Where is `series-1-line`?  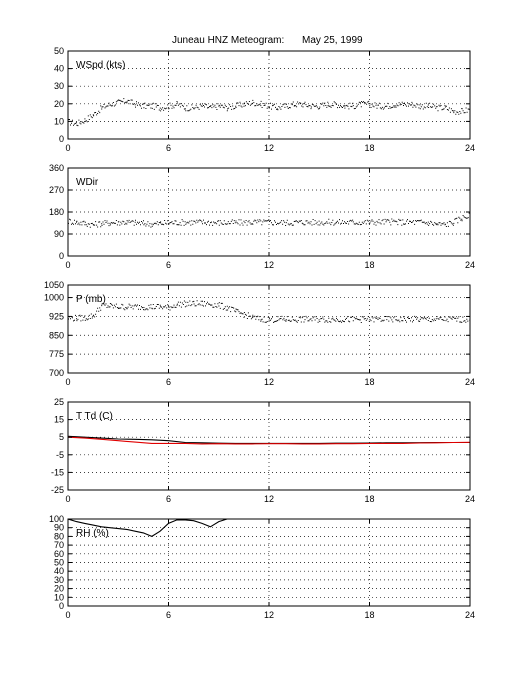
series-1-line is located at coordinates (148, 528).